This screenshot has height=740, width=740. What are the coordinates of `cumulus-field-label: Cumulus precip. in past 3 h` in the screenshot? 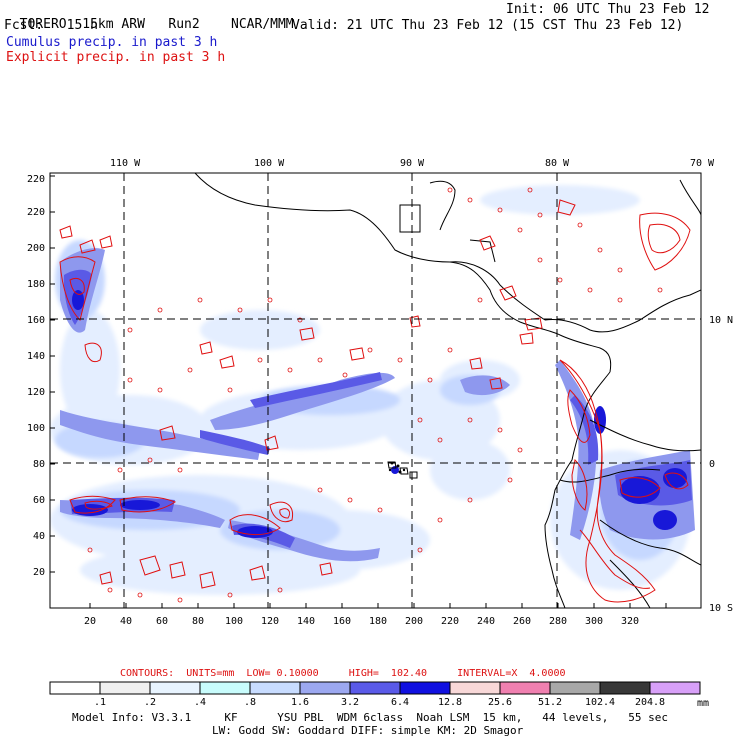 It's located at (112, 42).